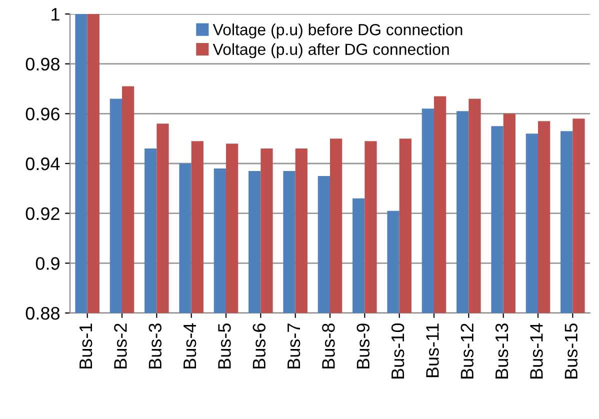 This screenshot has width=599, height=419. What do you see at coordinates (43, 313) in the screenshot?
I see `y-tick-label: 0.88` at bounding box center [43, 313].